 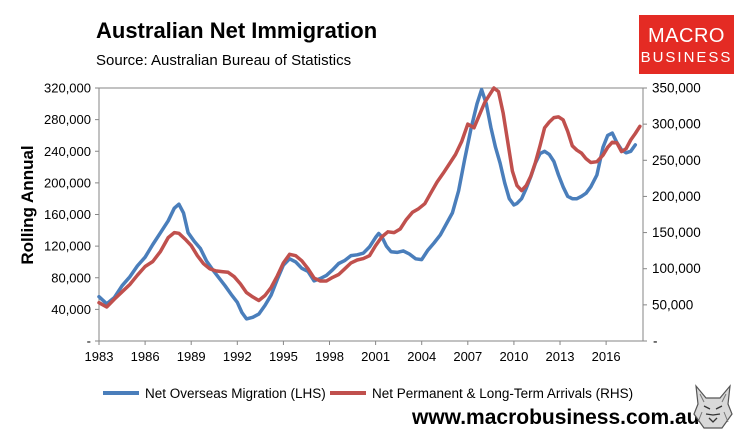 I want to click on x-tick-label: 1986, so click(x=145, y=356).